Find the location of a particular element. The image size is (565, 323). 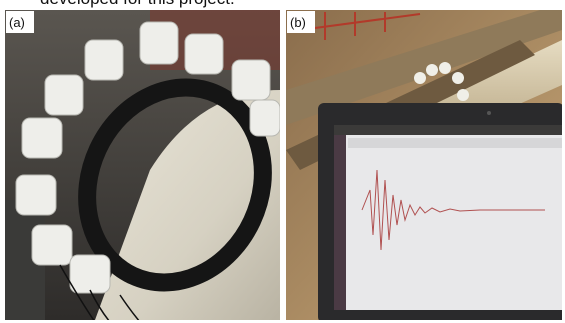

waveform is located at coordinates (453, 210).